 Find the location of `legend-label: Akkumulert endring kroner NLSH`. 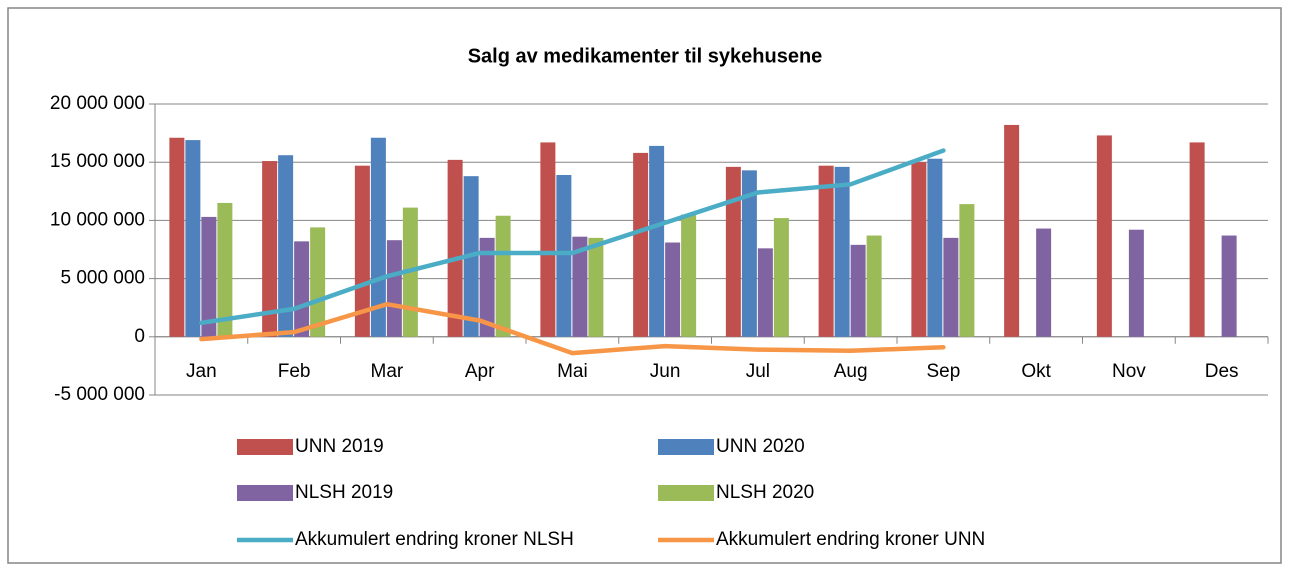

legend-label: Akkumulert endring kroner NLSH is located at coordinates (434, 539).